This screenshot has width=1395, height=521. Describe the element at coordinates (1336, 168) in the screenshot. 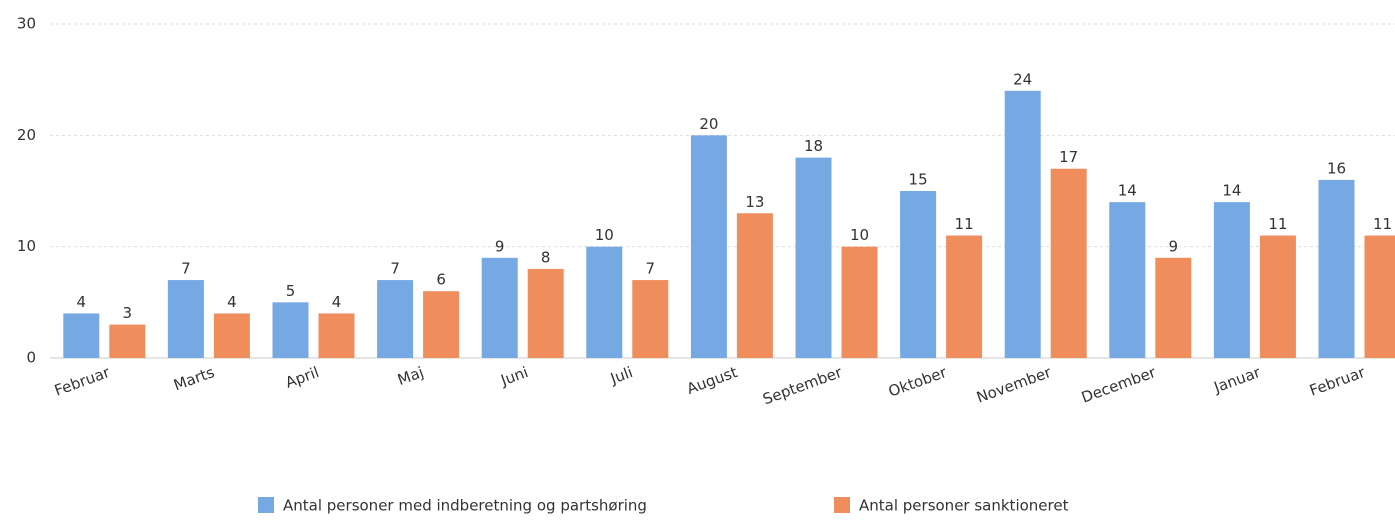

I see `data-label: 16` at that location.